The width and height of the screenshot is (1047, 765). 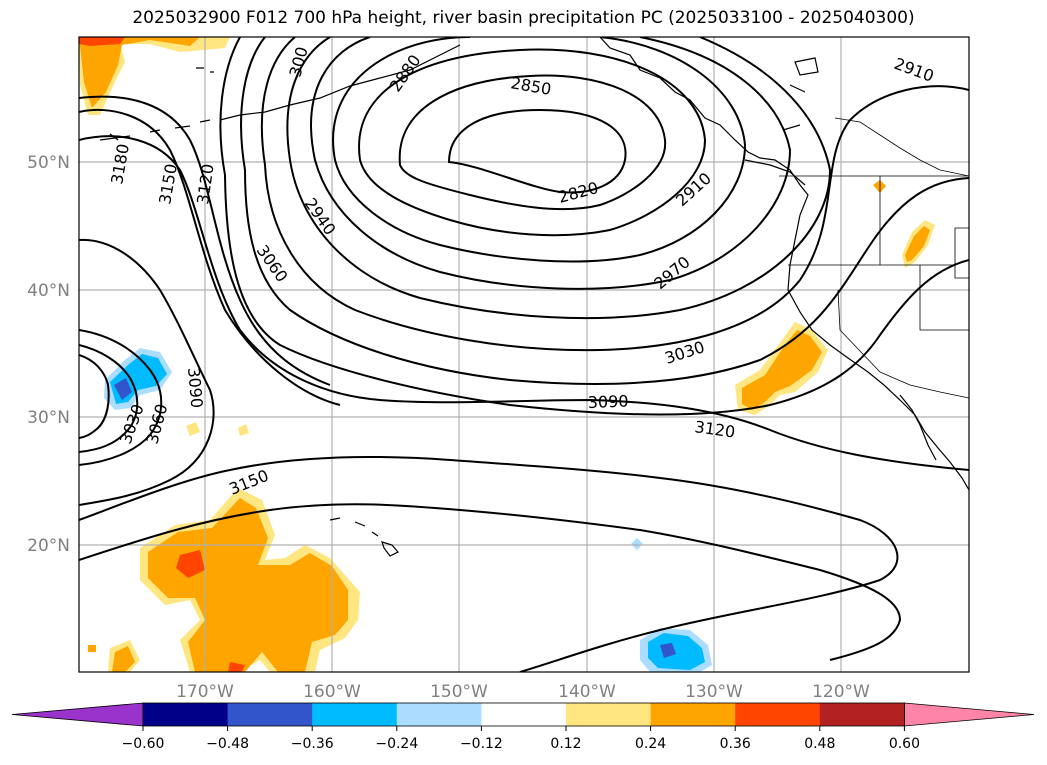 What do you see at coordinates (735, 744) in the screenshot?
I see `colorbar-tick-label: 0.36` at bounding box center [735, 744].